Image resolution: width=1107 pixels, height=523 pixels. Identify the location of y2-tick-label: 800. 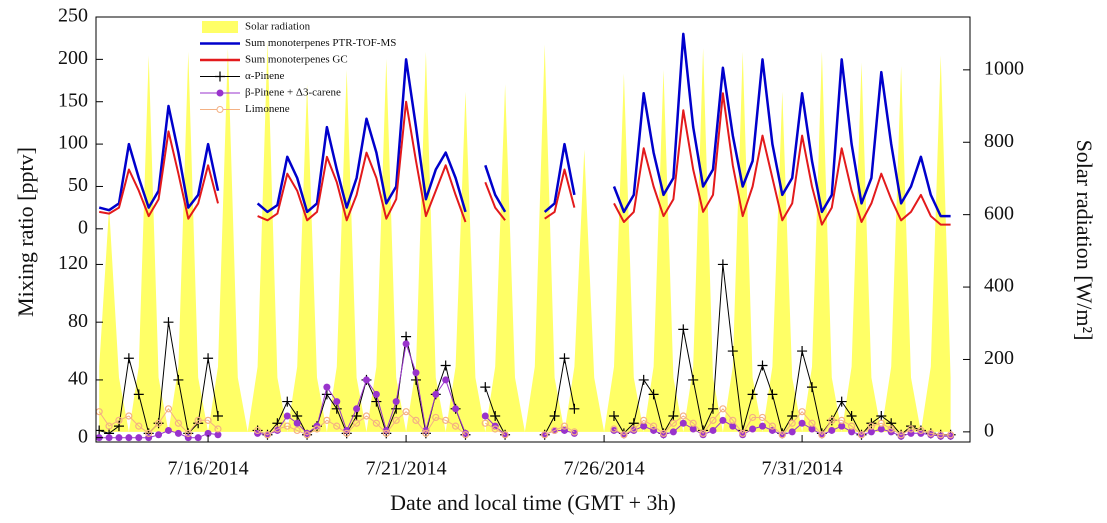
(999, 141).